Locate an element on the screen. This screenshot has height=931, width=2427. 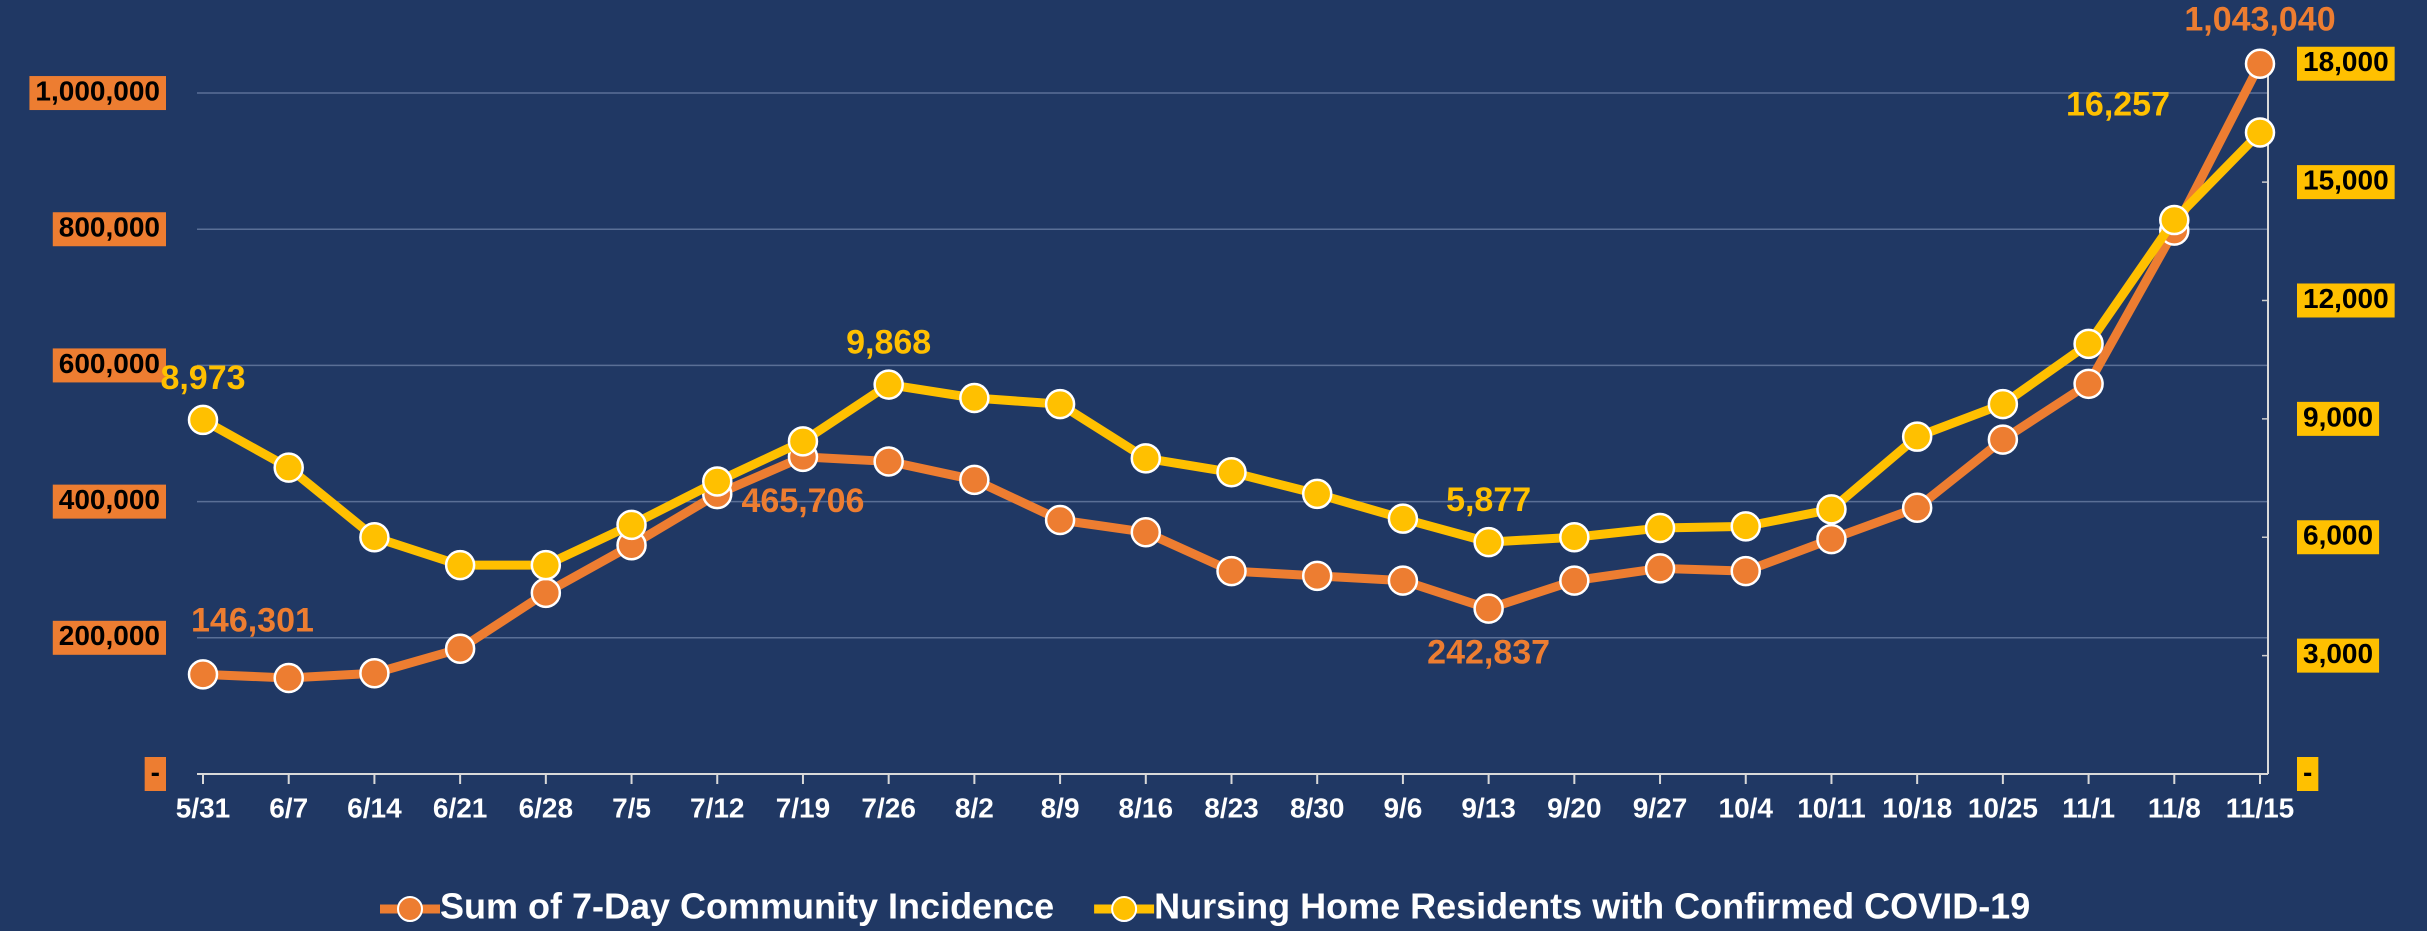
x-tick-label: 6/28 is located at coordinates (546, 807).